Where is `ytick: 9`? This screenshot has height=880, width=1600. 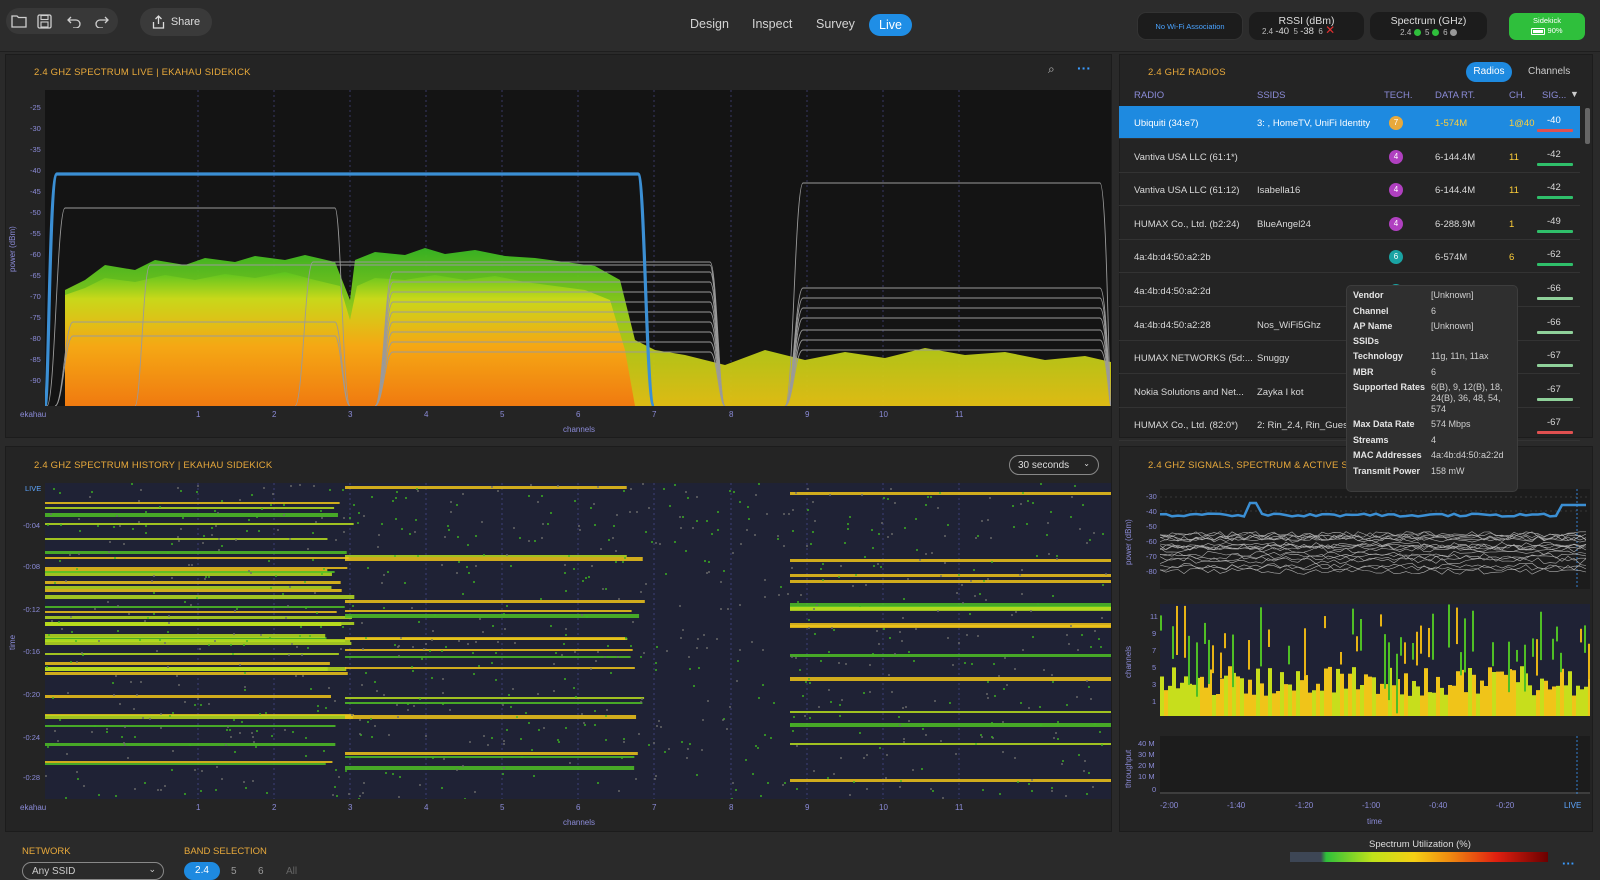 ytick: 9 is located at coordinates (1154, 633).